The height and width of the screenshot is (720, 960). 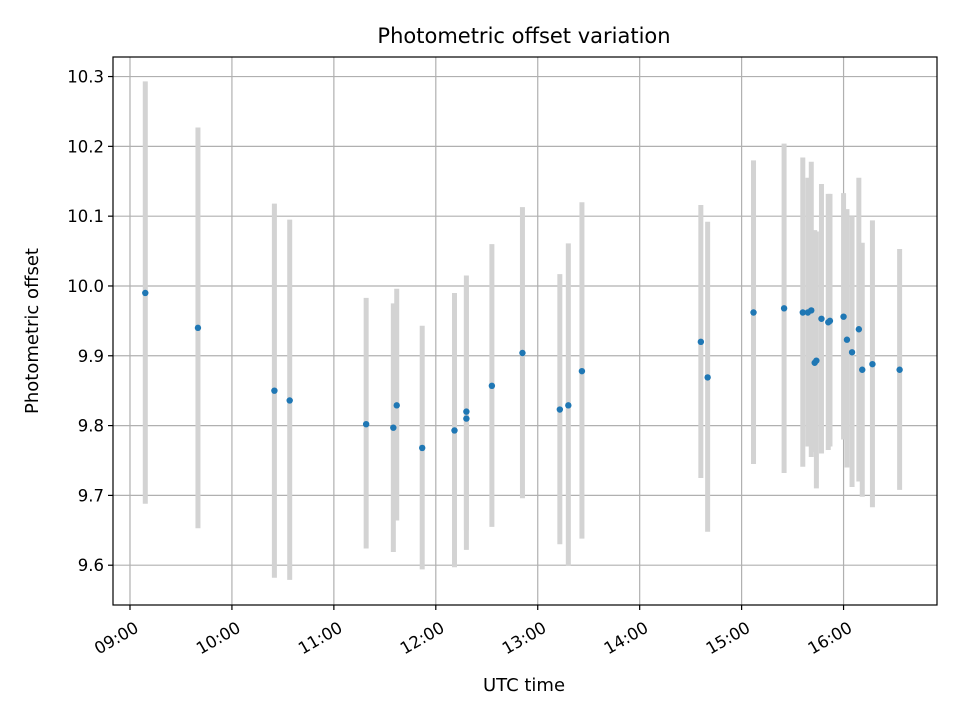 What do you see at coordinates (91, 426) in the screenshot?
I see `y-tick-label: 9.8` at bounding box center [91, 426].